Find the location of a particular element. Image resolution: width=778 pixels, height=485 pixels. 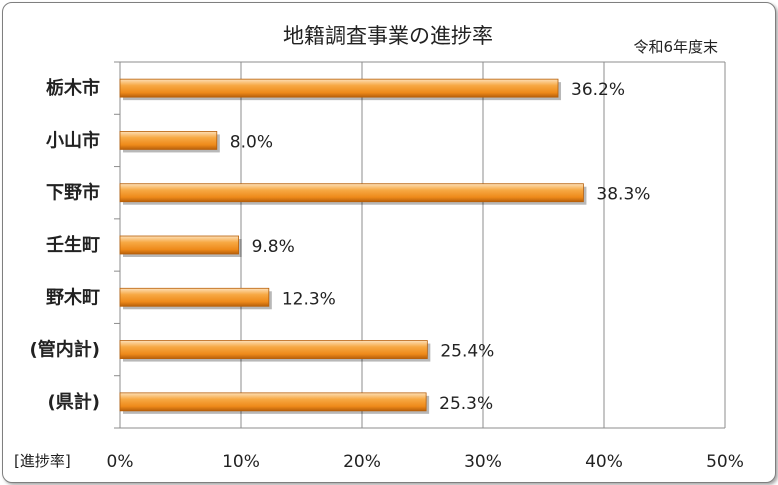

x-tick-label: 0% is located at coordinates (120, 462).